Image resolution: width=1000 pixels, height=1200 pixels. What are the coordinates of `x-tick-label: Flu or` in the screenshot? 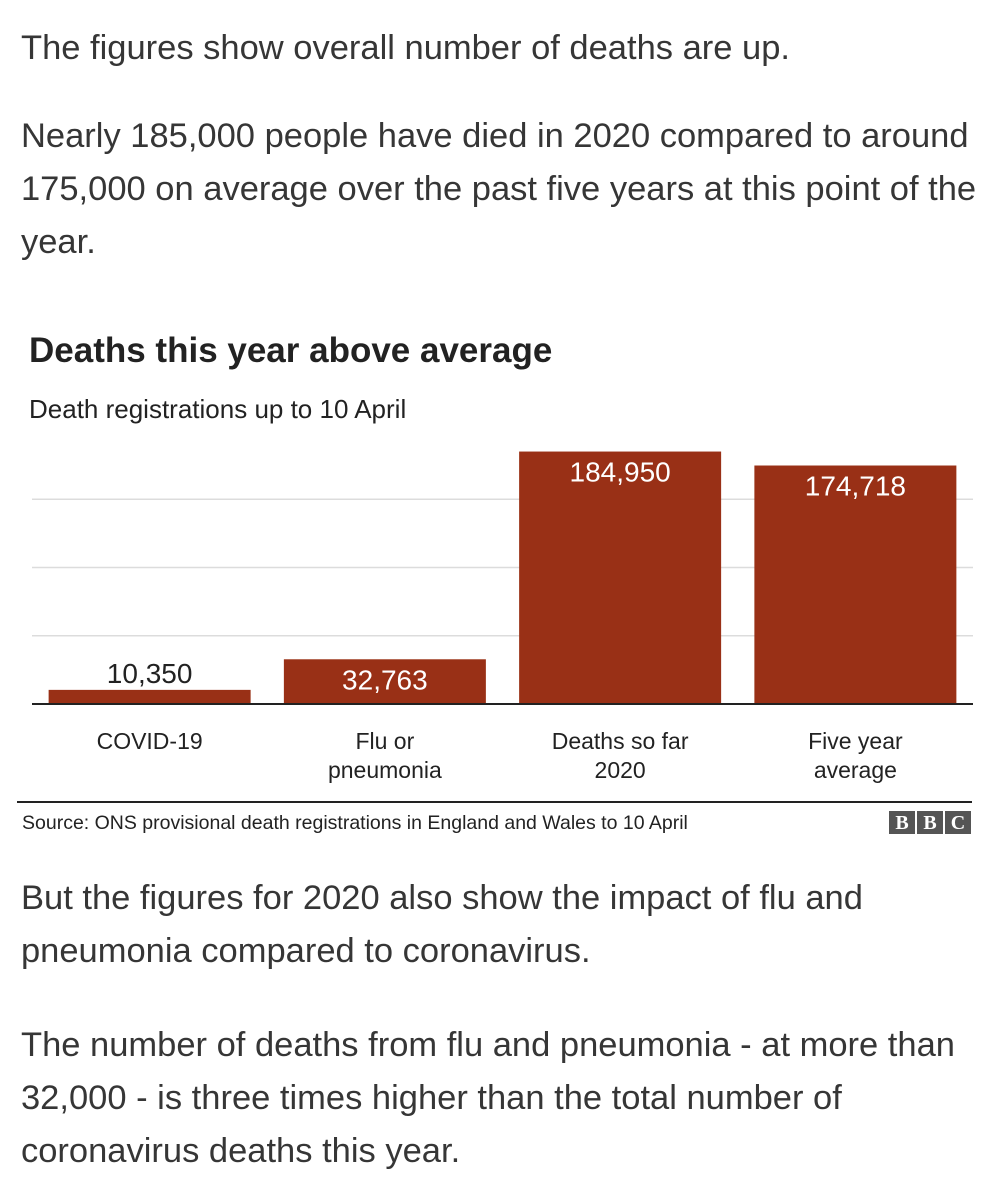 It's located at (384, 741).